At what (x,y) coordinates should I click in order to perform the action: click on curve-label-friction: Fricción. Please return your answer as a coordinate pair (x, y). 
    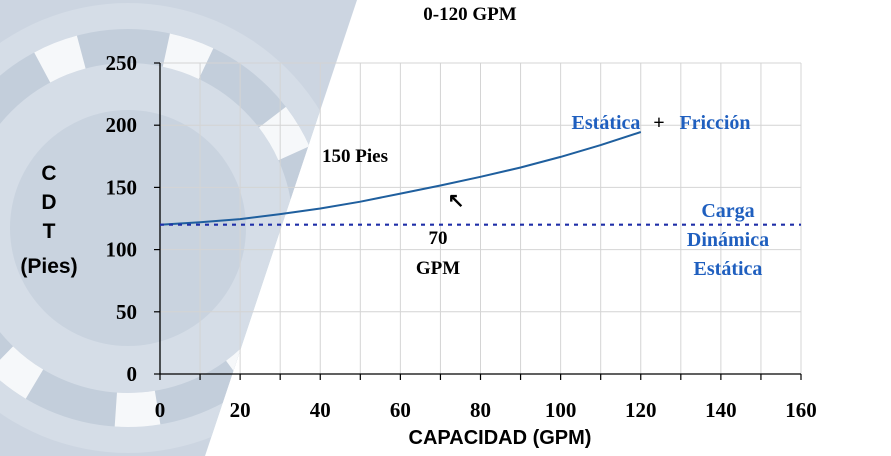
    Looking at the image, I should click on (714, 123).